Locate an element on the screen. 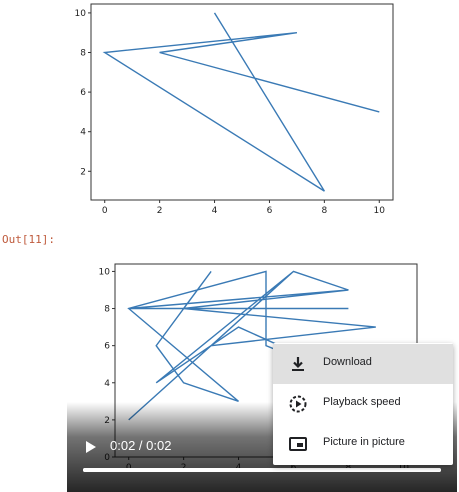 This screenshot has height=492, width=459. output-prompt: Out[11]: is located at coordinates (28, 239).